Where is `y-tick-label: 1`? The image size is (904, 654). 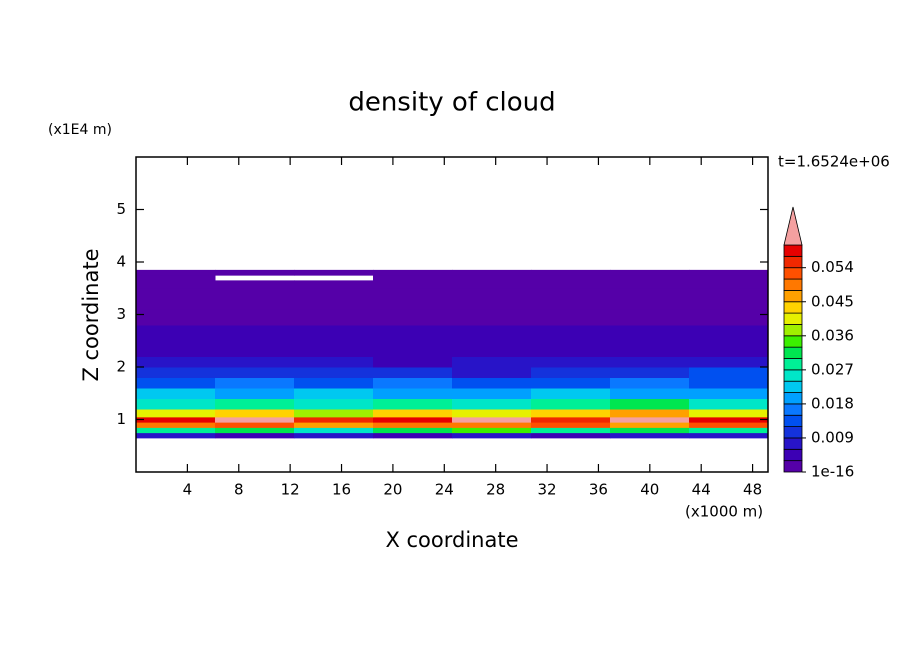 y-tick-label: 1 is located at coordinates (121, 419).